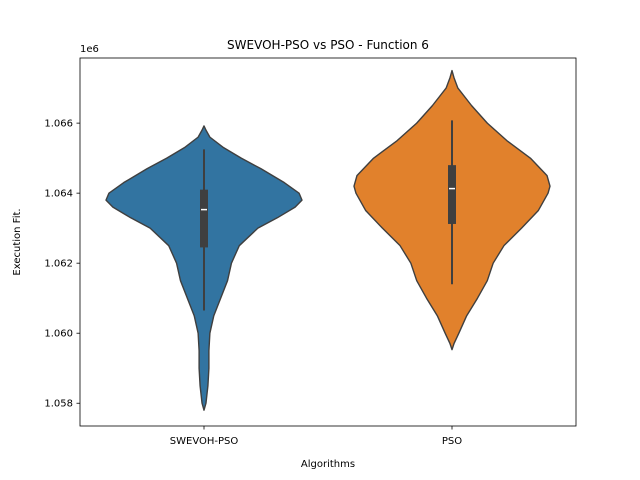 Image resolution: width=640 pixels, height=480 pixels. What do you see at coordinates (58, 124) in the screenshot?
I see `y-tick-label: 1.066` at bounding box center [58, 124].